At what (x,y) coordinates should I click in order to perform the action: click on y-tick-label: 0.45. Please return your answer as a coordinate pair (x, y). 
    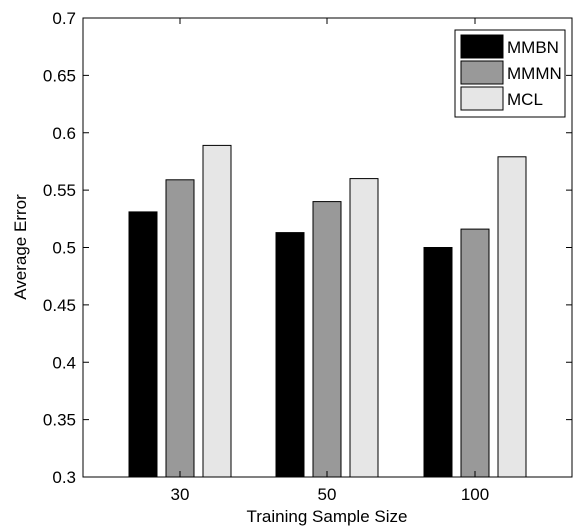
    Looking at the image, I should click on (59, 305).